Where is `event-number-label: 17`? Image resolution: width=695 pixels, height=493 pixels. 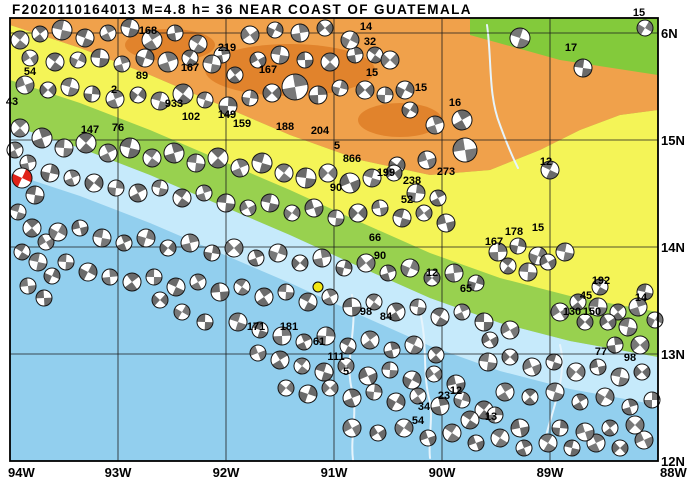
event-number-label: 17 is located at coordinates (571, 48).